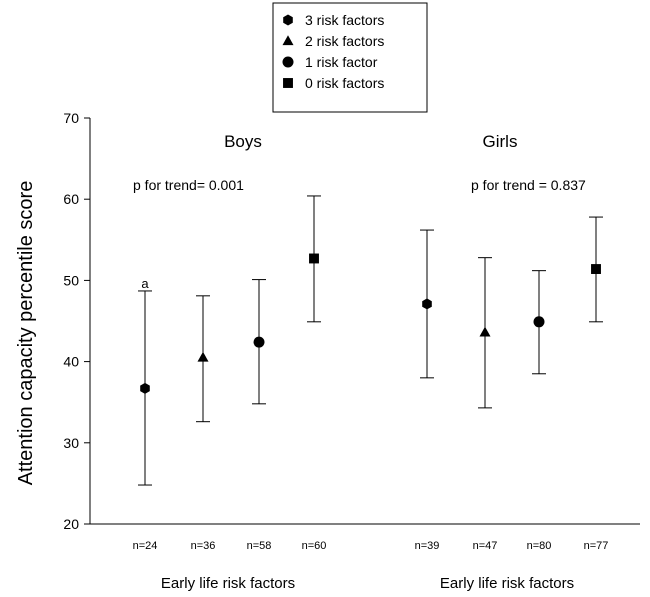  Describe the element at coordinates (188, 185) in the screenshot. I see `trend-label-boys: p for trend= 0.001` at that location.